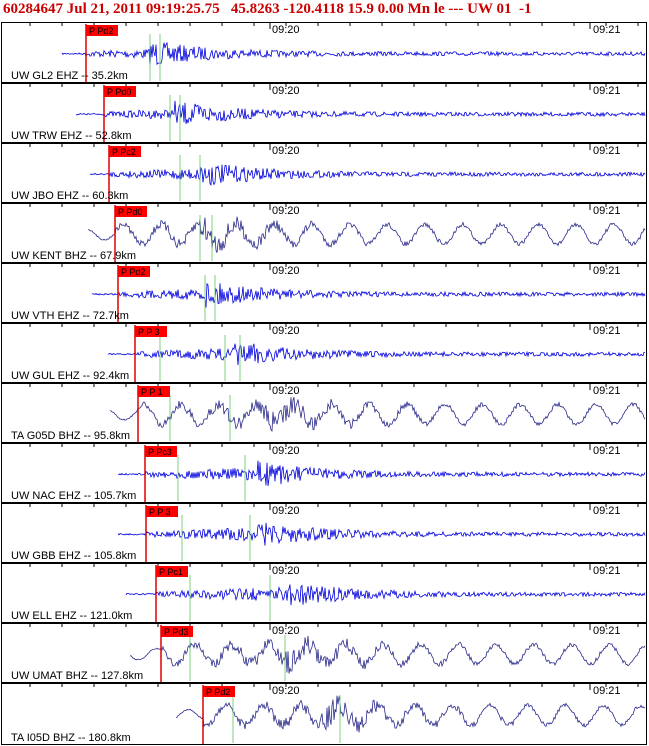  What do you see at coordinates (73, 256) in the screenshot?
I see `station-label: UW KENT BHZ -- 67.9km` at bounding box center [73, 256].